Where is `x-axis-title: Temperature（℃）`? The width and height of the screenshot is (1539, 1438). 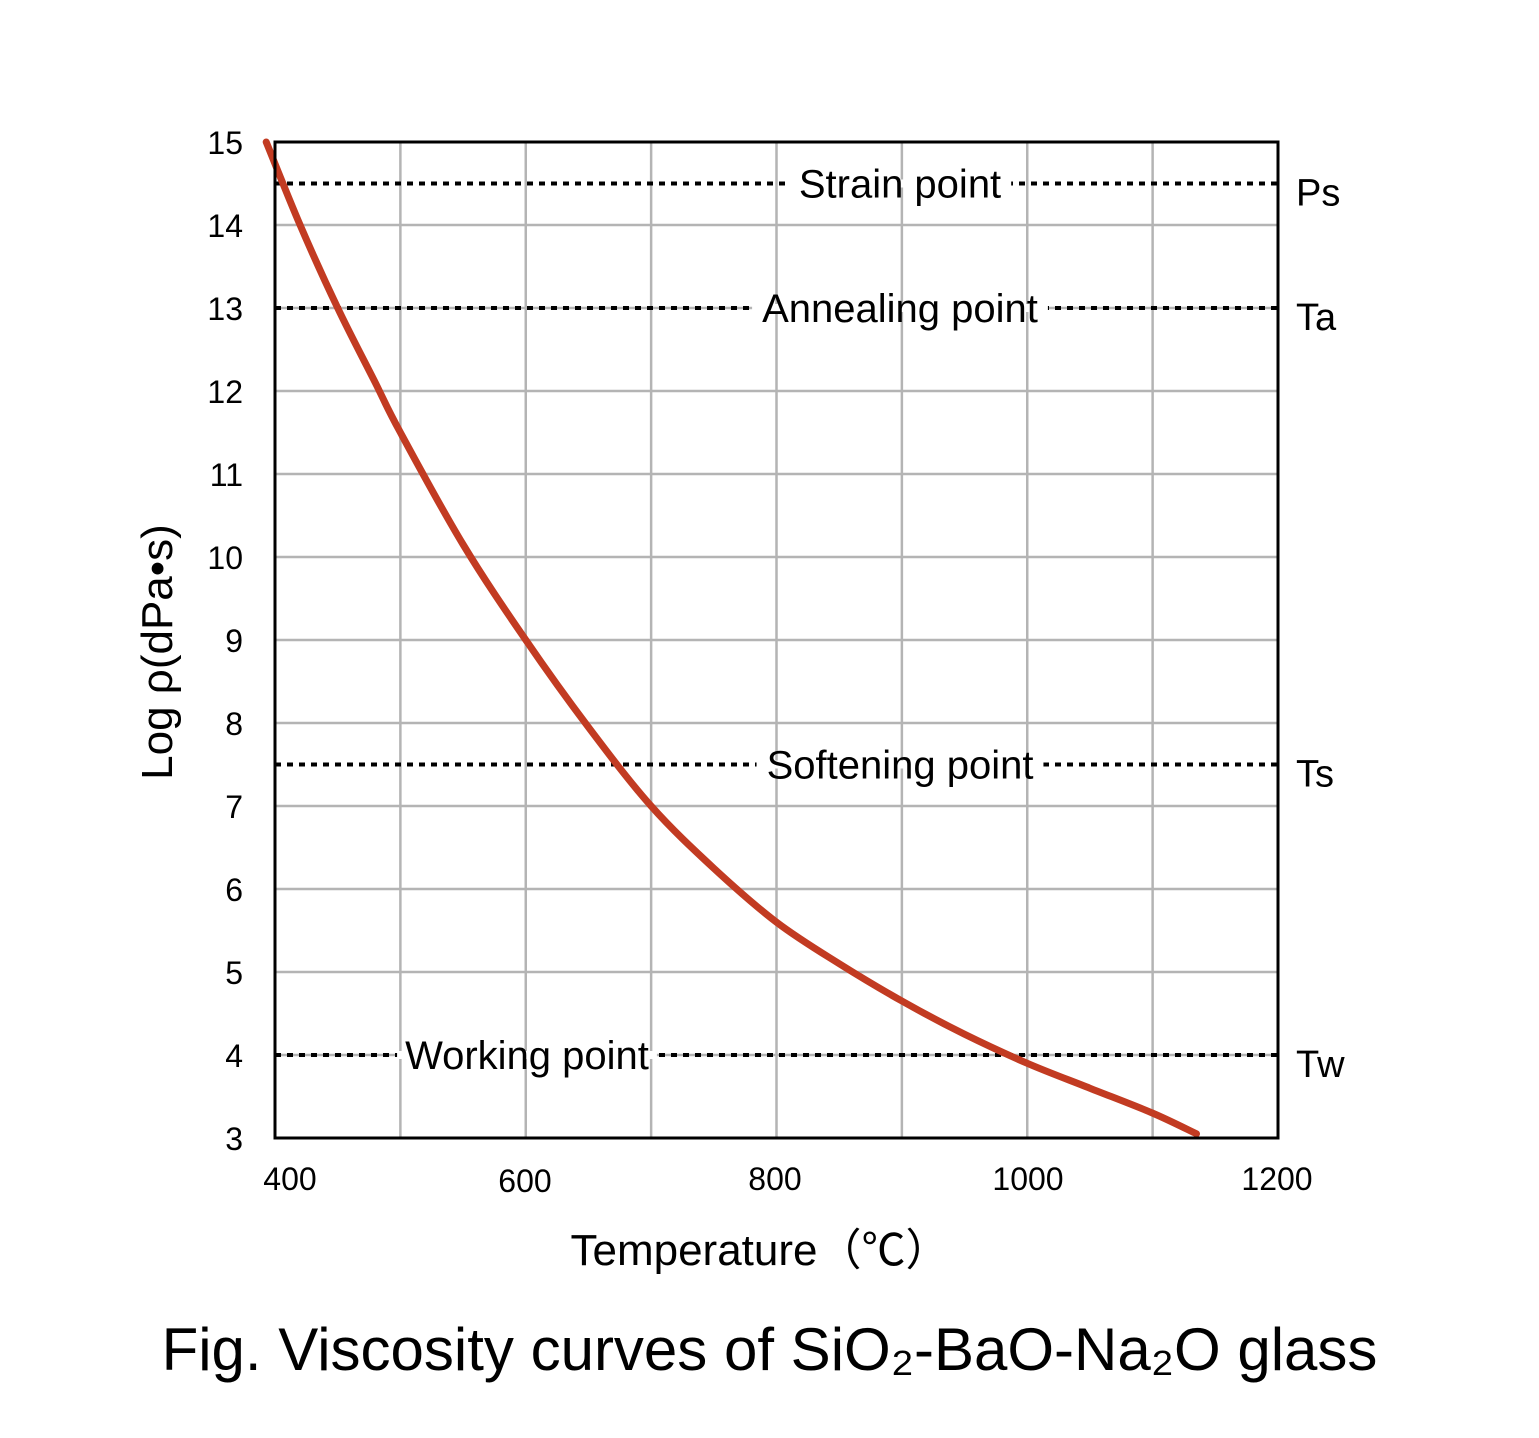
x-axis-title: Temperature（℃） is located at coordinates (759, 1250).